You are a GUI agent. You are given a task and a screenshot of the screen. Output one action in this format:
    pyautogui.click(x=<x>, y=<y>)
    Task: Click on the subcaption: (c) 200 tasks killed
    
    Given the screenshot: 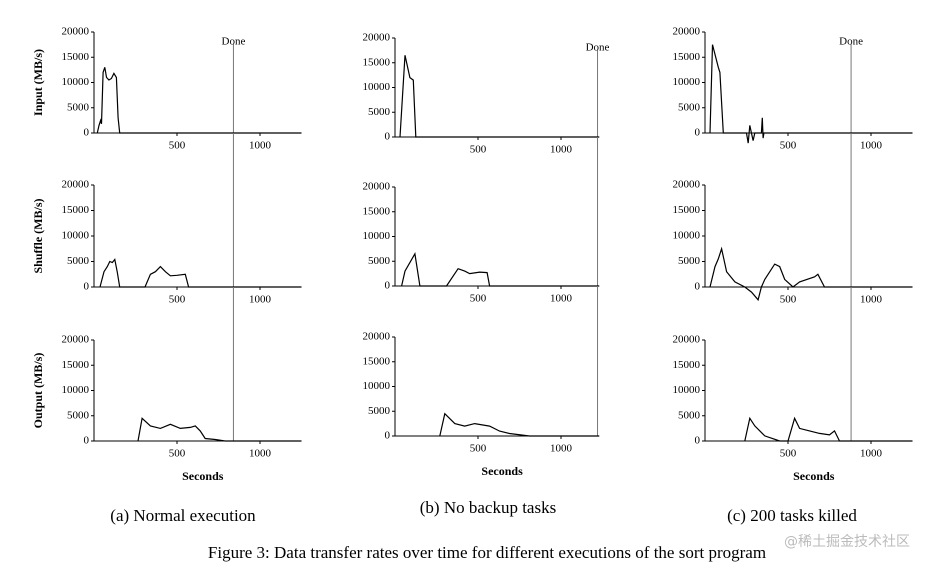 What is the action you would take?
    pyautogui.click(x=792, y=515)
    